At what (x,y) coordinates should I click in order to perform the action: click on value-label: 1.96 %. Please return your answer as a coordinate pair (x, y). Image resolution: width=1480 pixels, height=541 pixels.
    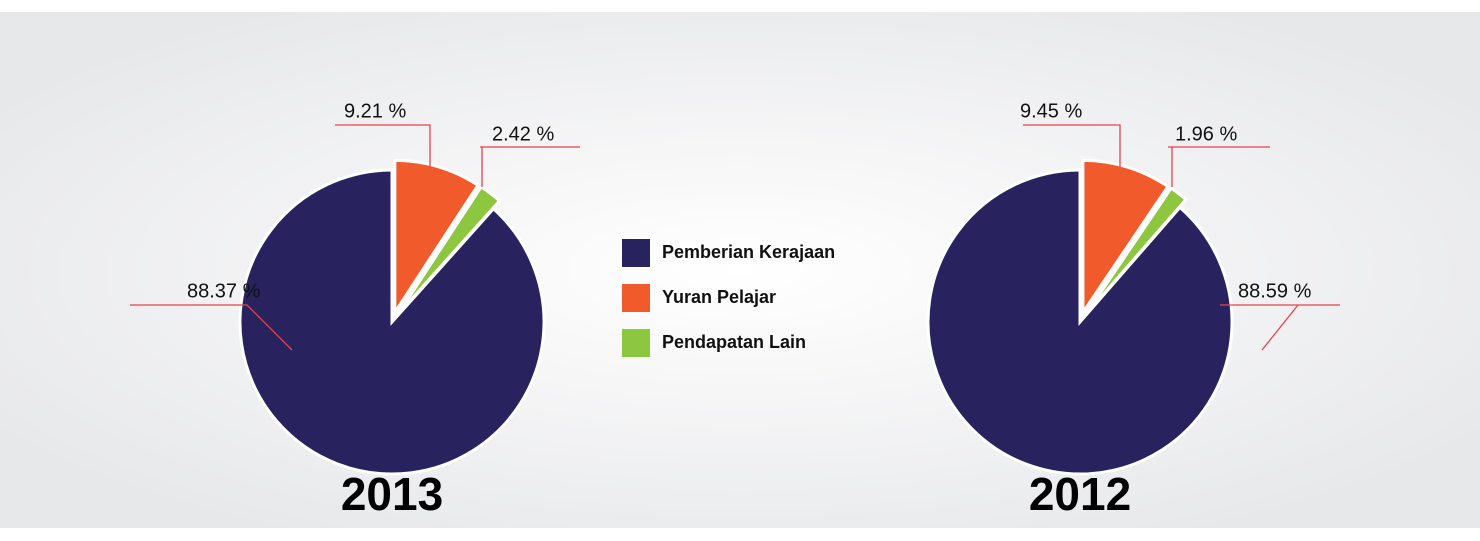
    Looking at the image, I should click on (1206, 134).